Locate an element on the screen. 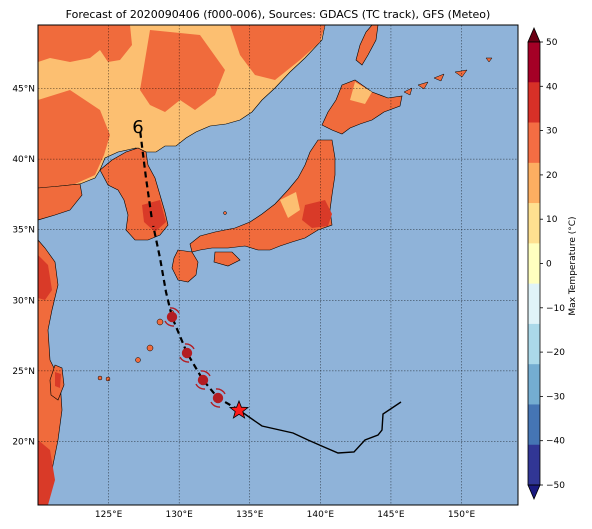 The width and height of the screenshot is (592, 529). land-warm-region-north is located at coordinates (85, 43).